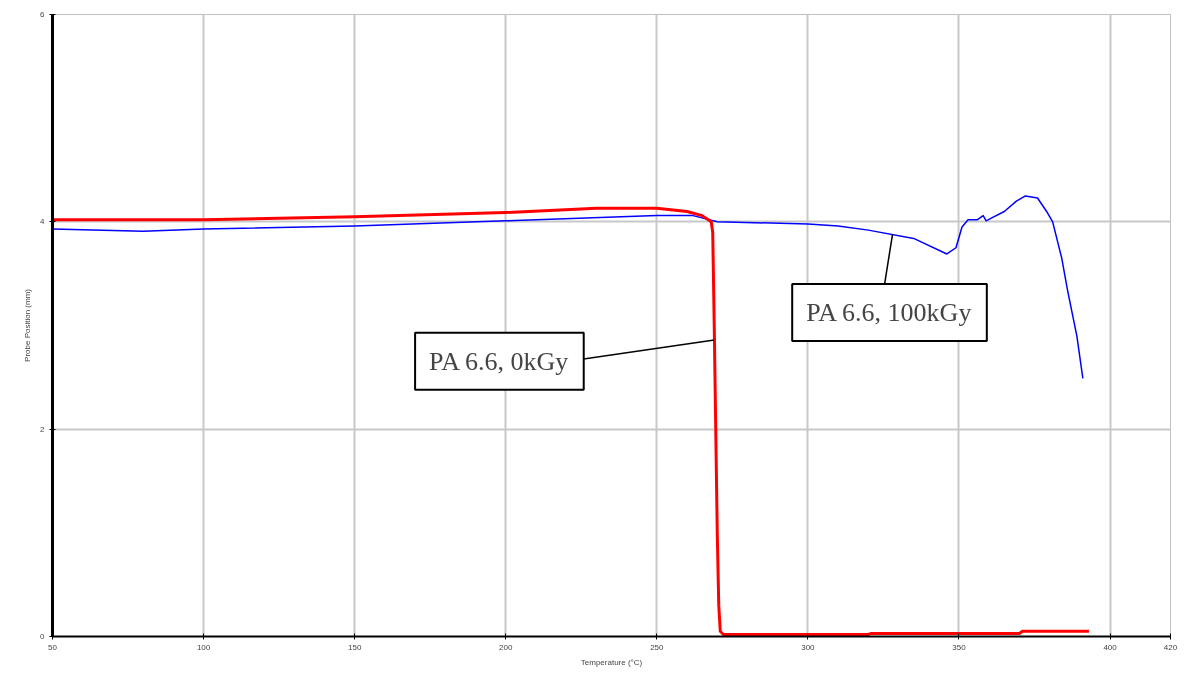 The image size is (1186, 677). Describe the element at coordinates (959, 647) in the screenshot. I see `x-tick-label: 350` at that location.